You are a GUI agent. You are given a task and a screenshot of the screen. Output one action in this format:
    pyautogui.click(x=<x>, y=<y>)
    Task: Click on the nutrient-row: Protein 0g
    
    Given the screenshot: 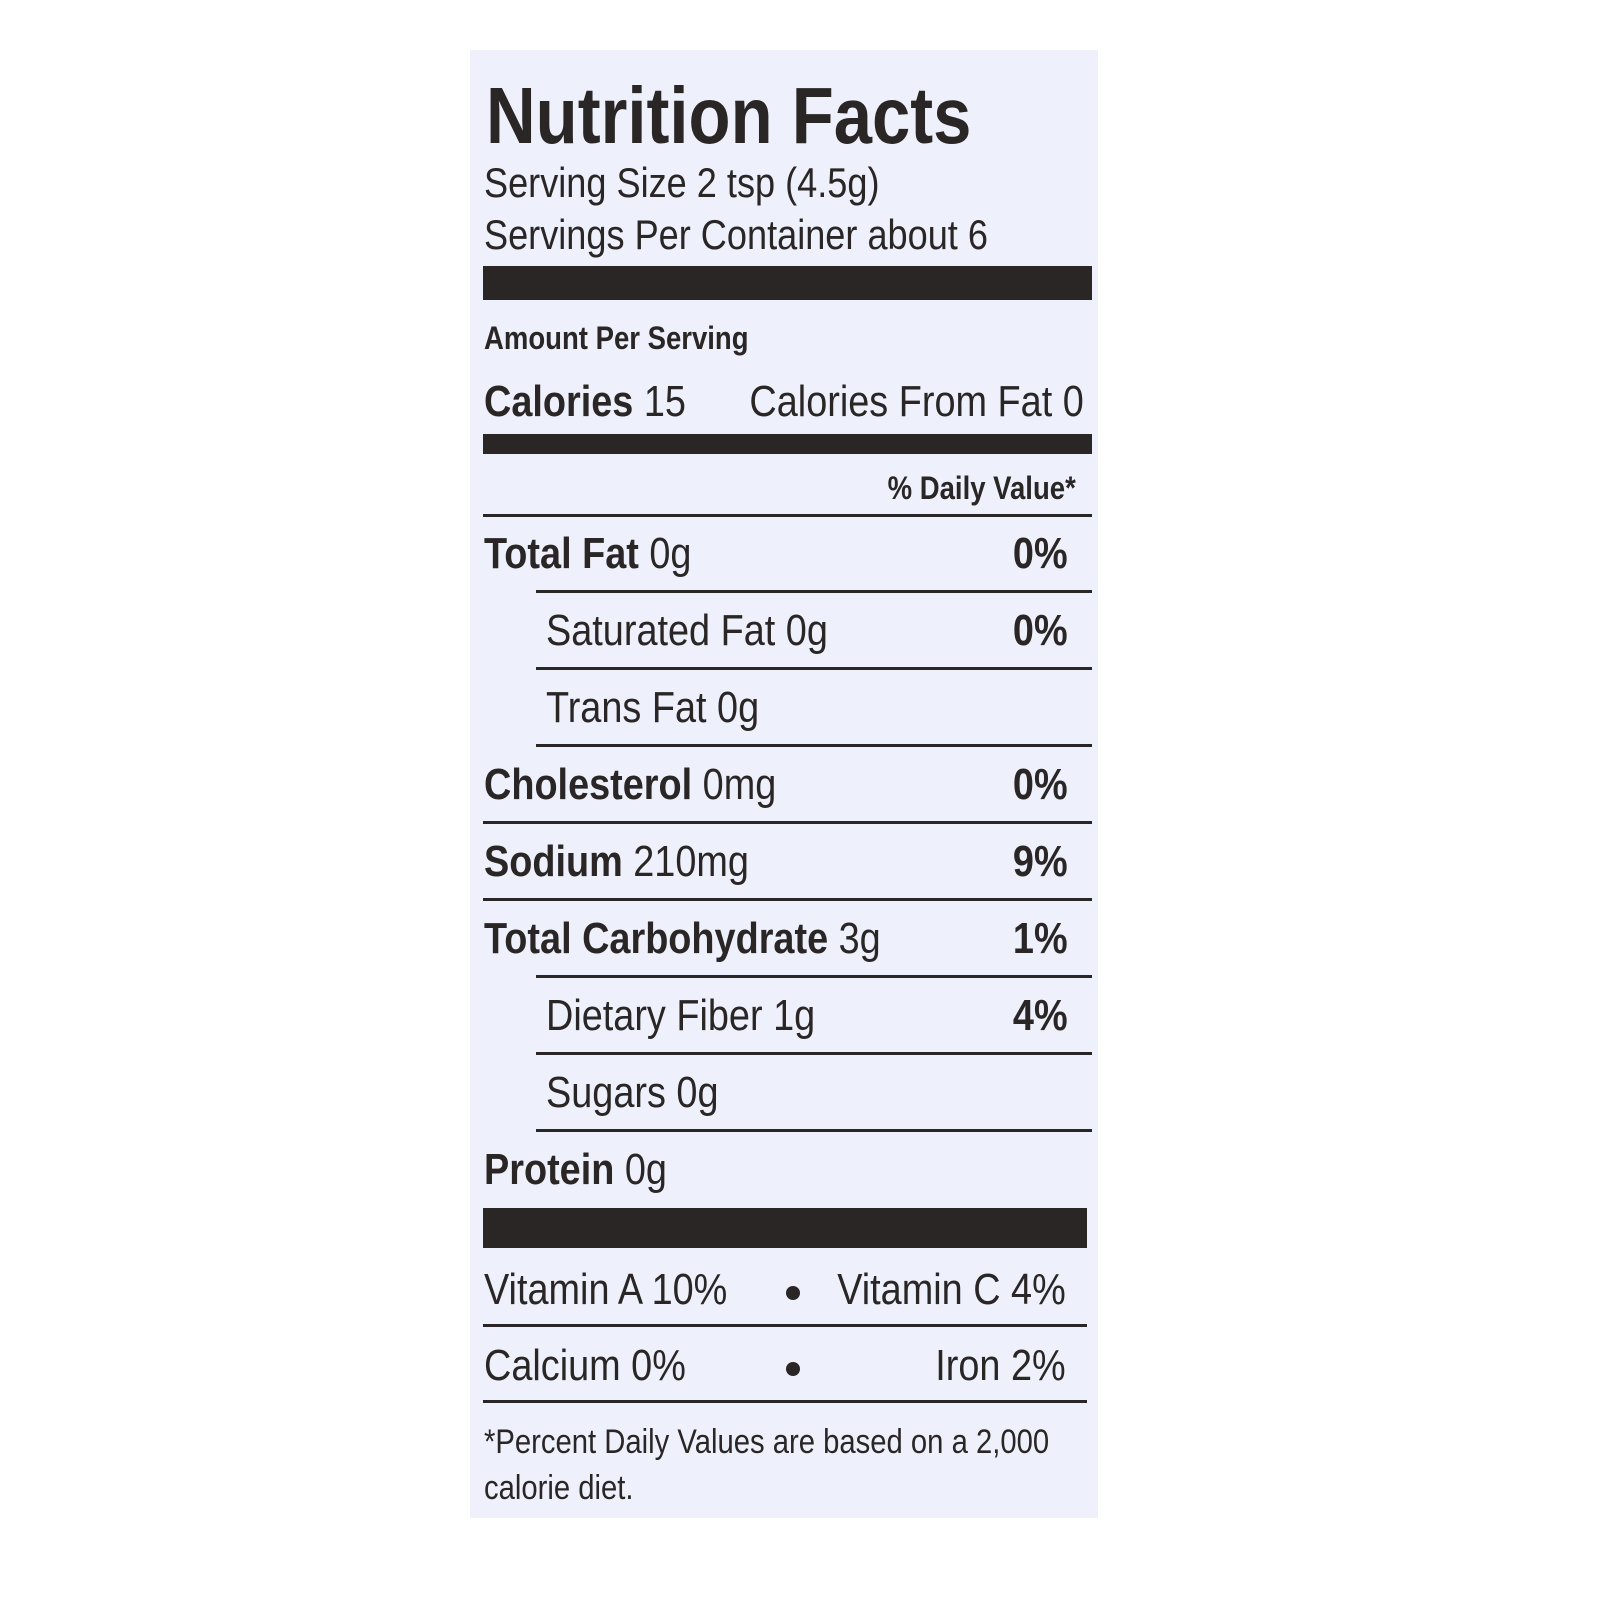 What is the action you would take?
    pyautogui.click(x=575, y=1170)
    